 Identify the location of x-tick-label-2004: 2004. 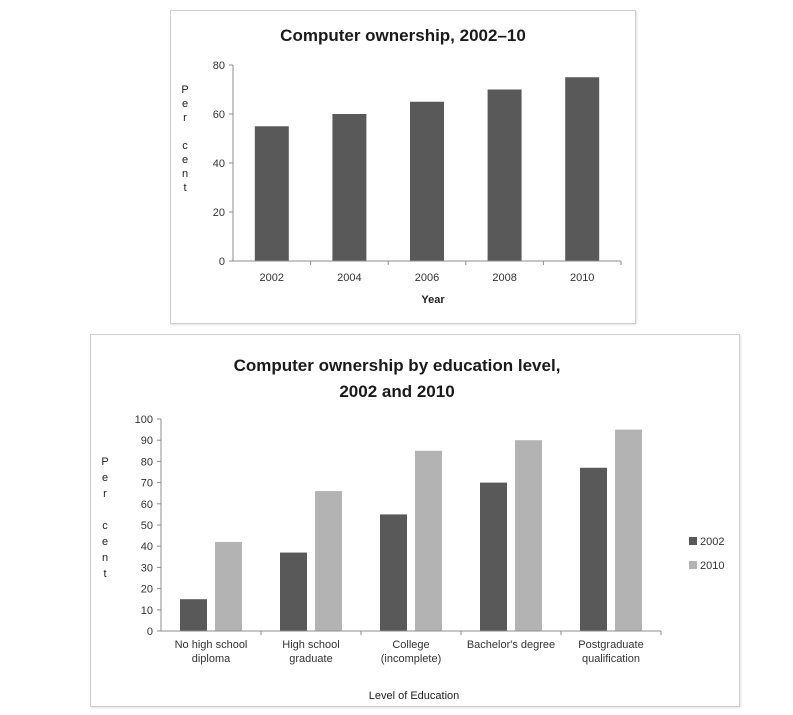
(349, 278).